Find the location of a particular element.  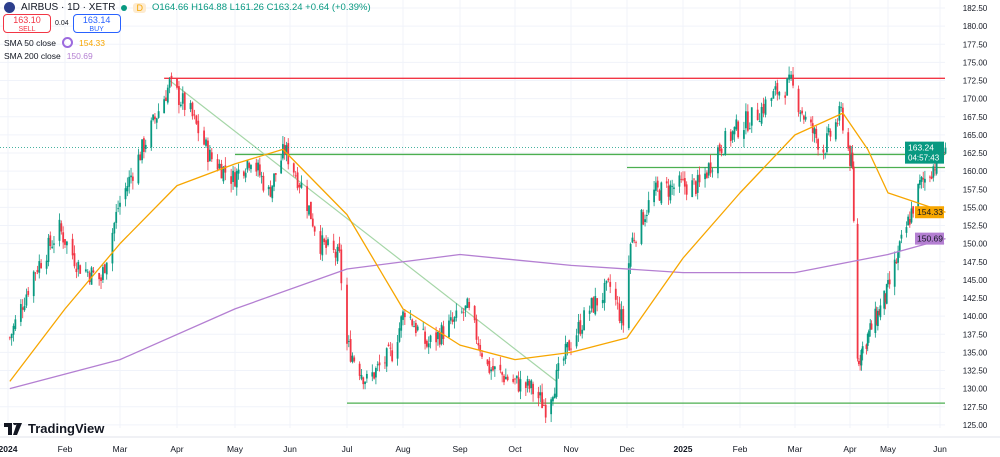

sma50-axis-label-value: 154.33 is located at coordinates (930, 212).